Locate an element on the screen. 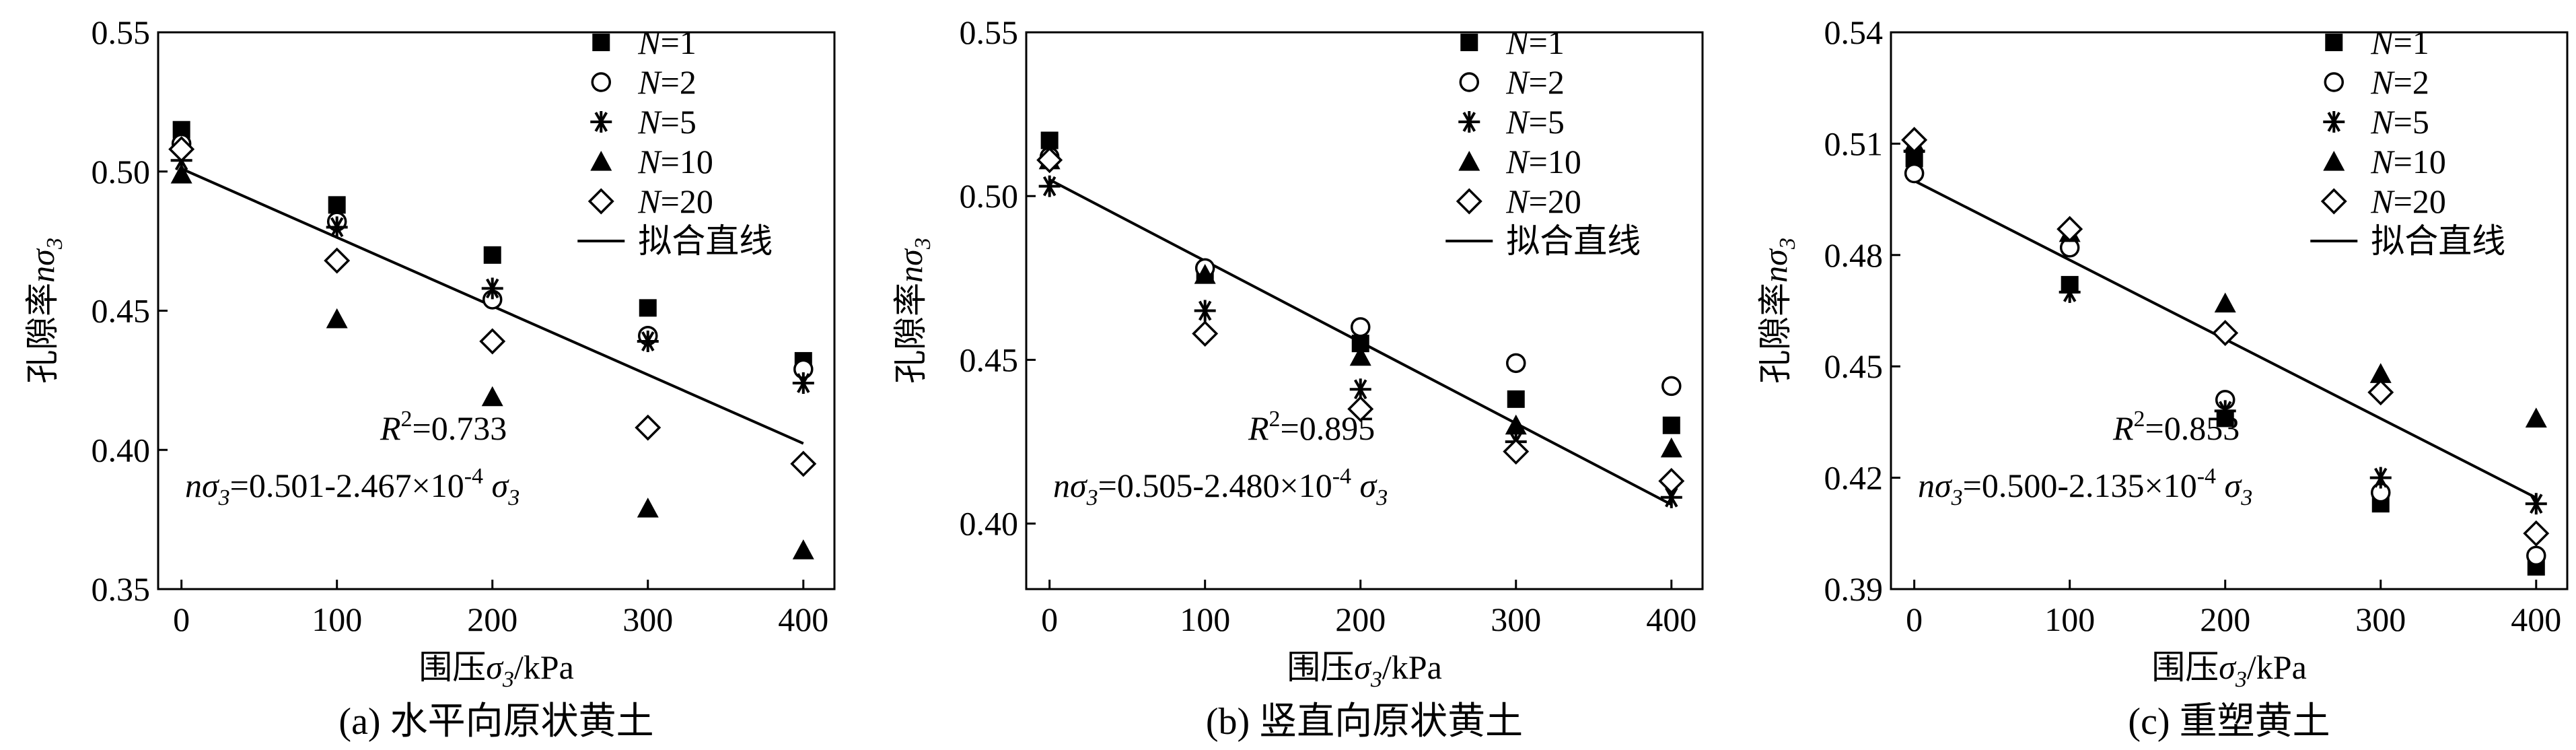  x-axis-label: 围压σ3/kPa is located at coordinates (1364, 670).